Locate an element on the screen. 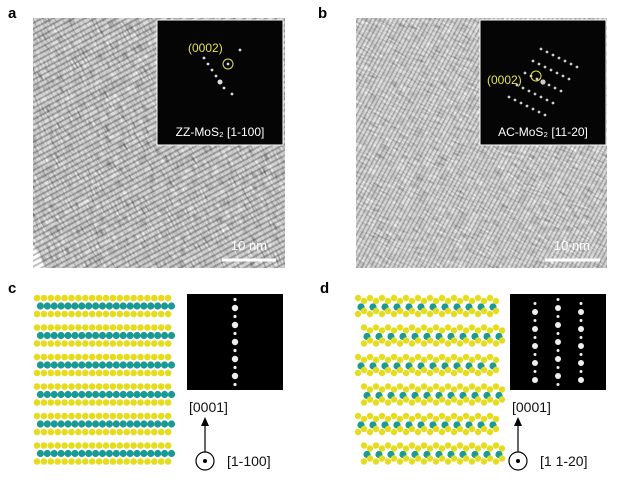 This screenshot has height=482, width=619. panel-label: c is located at coordinates (12, 288).